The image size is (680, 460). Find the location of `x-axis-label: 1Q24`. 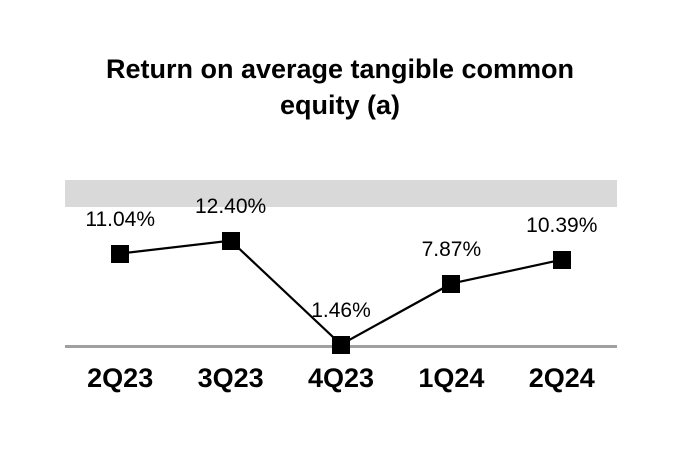

x-axis-label: 1Q24 is located at coordinates (451, 378).